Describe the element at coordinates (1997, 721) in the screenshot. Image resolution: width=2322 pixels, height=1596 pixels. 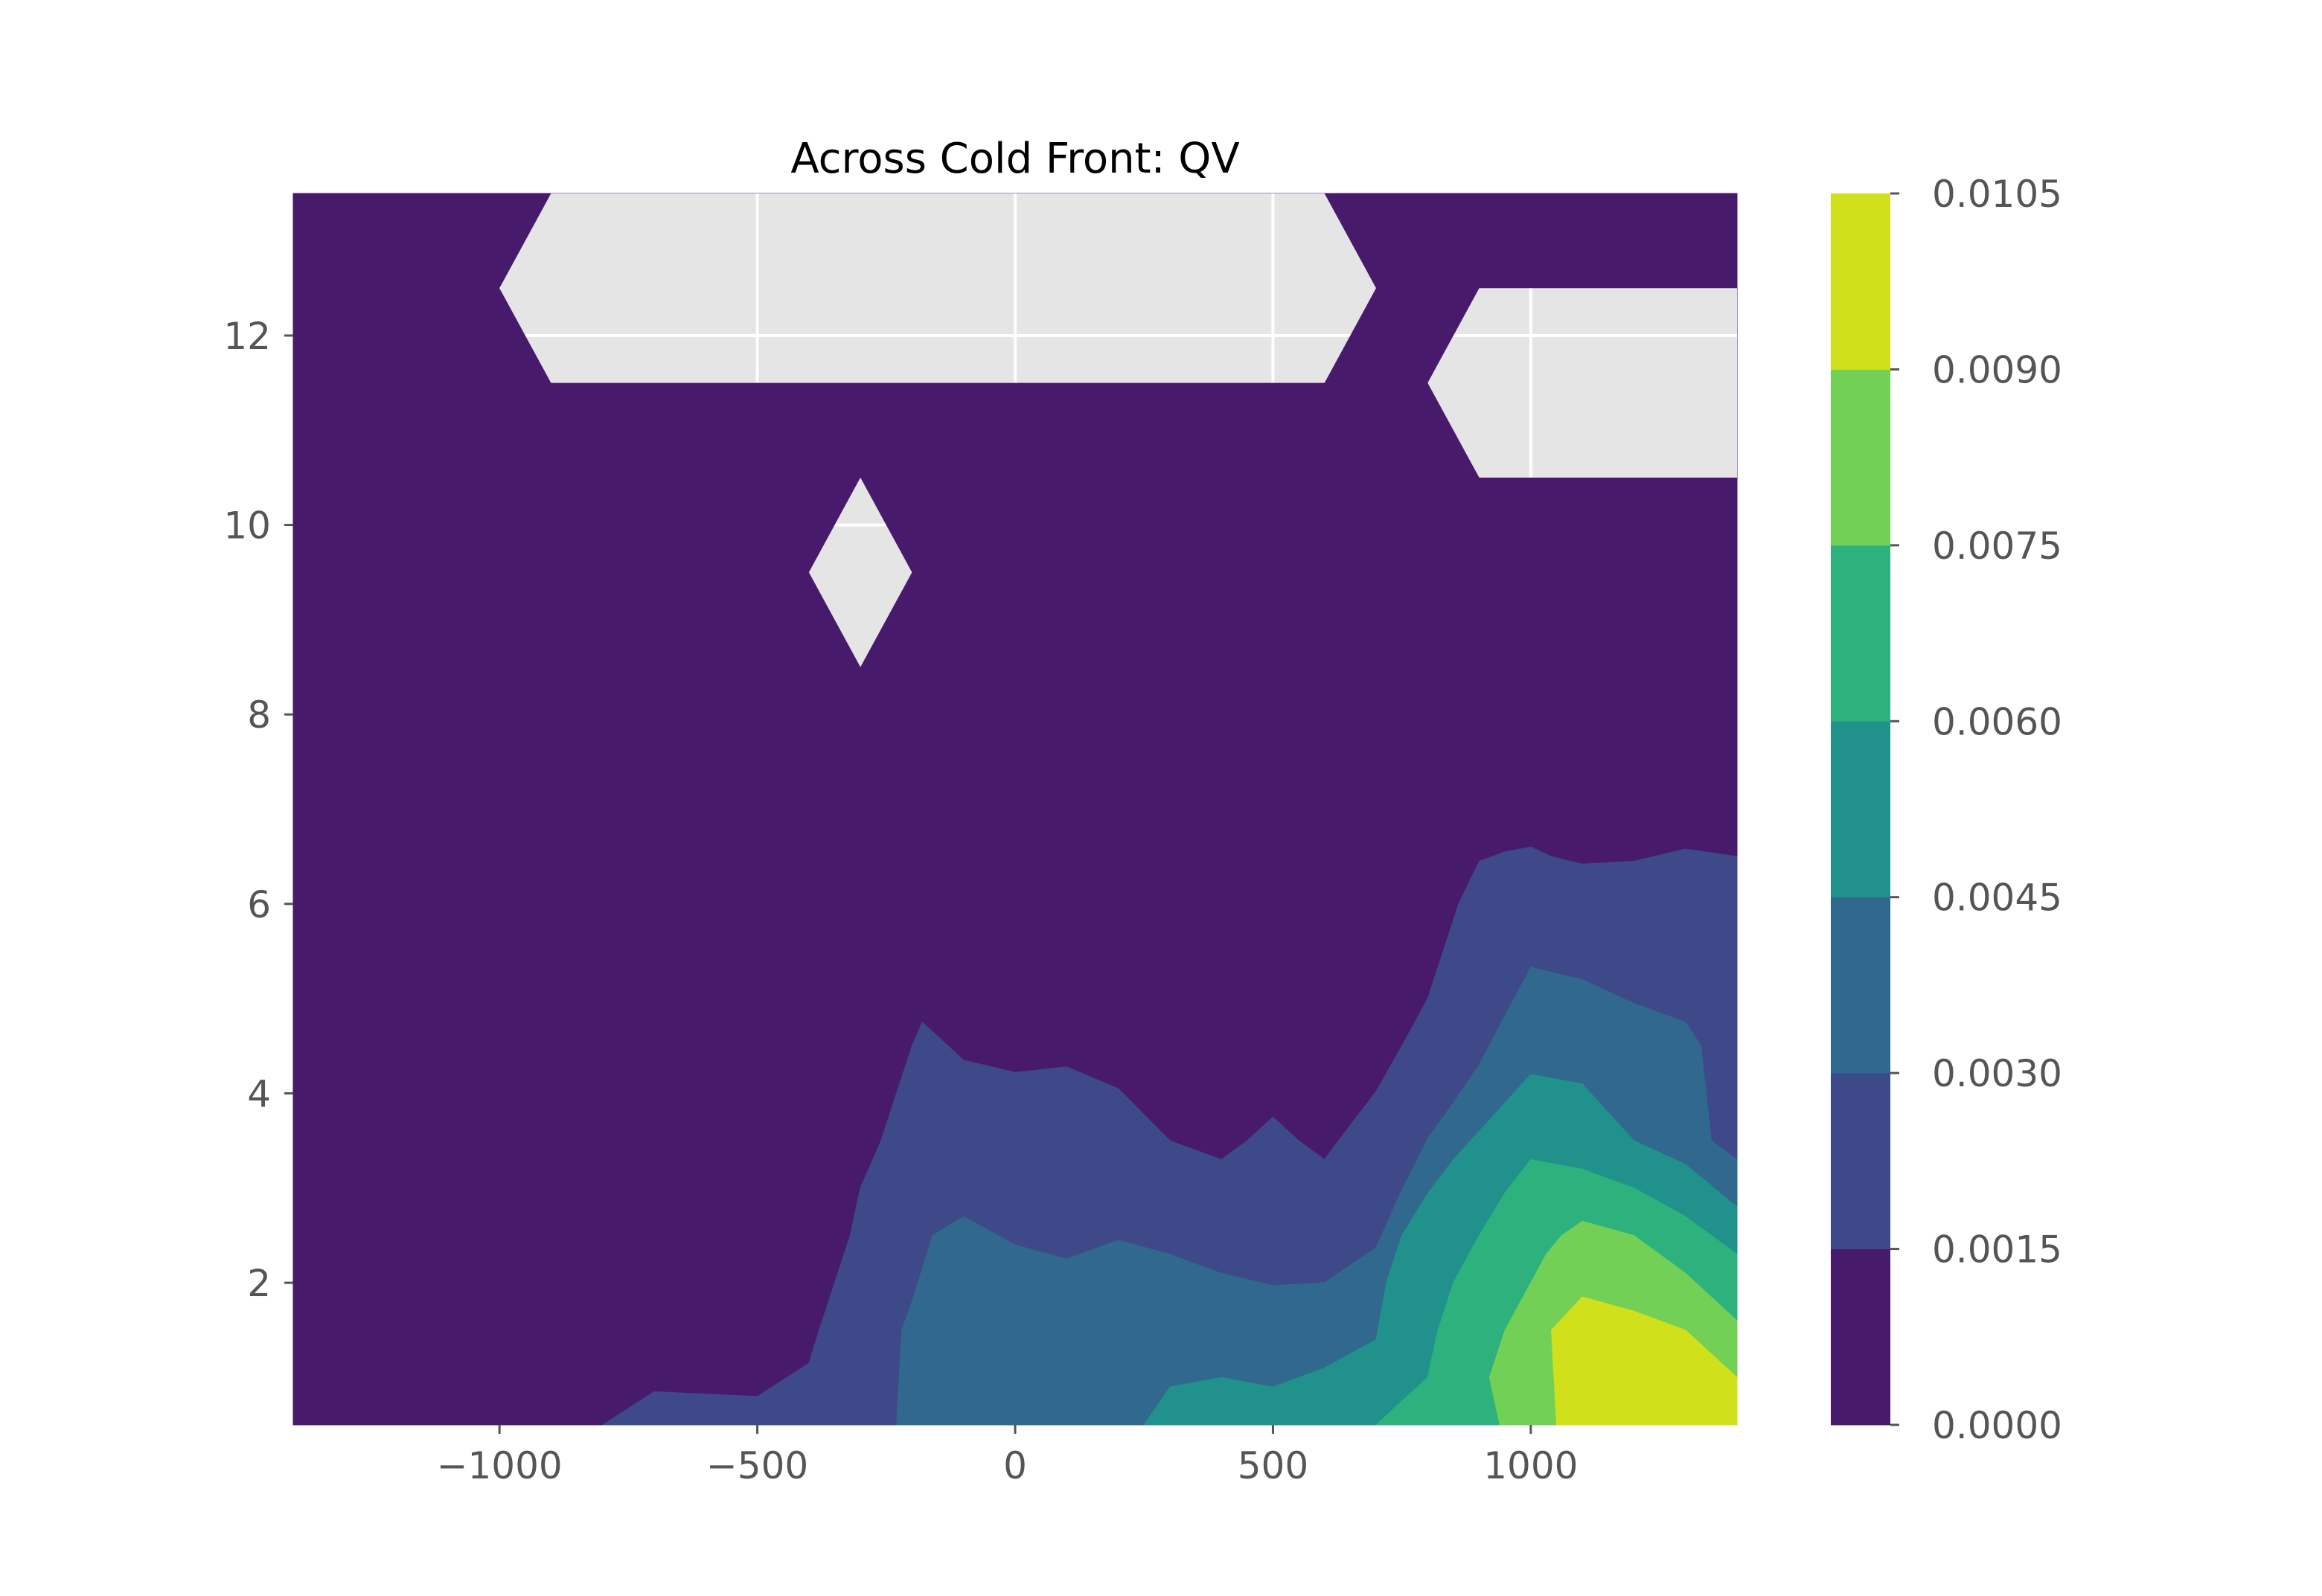
I see `colorbar-tick-label-4: 0.0060` at that location.